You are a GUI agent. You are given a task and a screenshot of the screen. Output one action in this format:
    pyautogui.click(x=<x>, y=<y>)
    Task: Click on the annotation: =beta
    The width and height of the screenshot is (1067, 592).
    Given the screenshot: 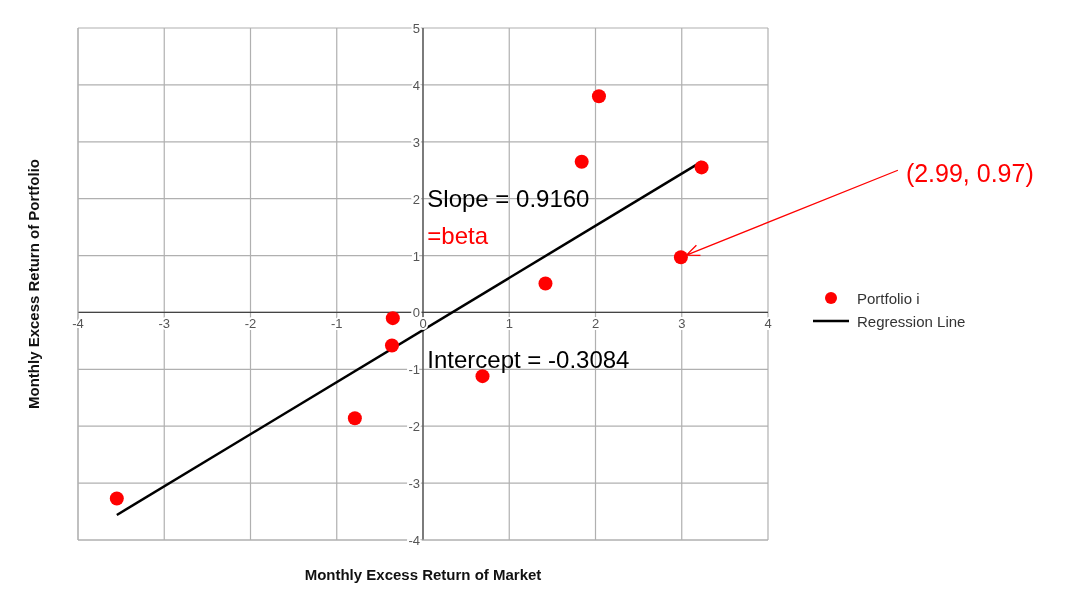 What is the action you would take?
    pyautogui.click(x=458, y=236)
    